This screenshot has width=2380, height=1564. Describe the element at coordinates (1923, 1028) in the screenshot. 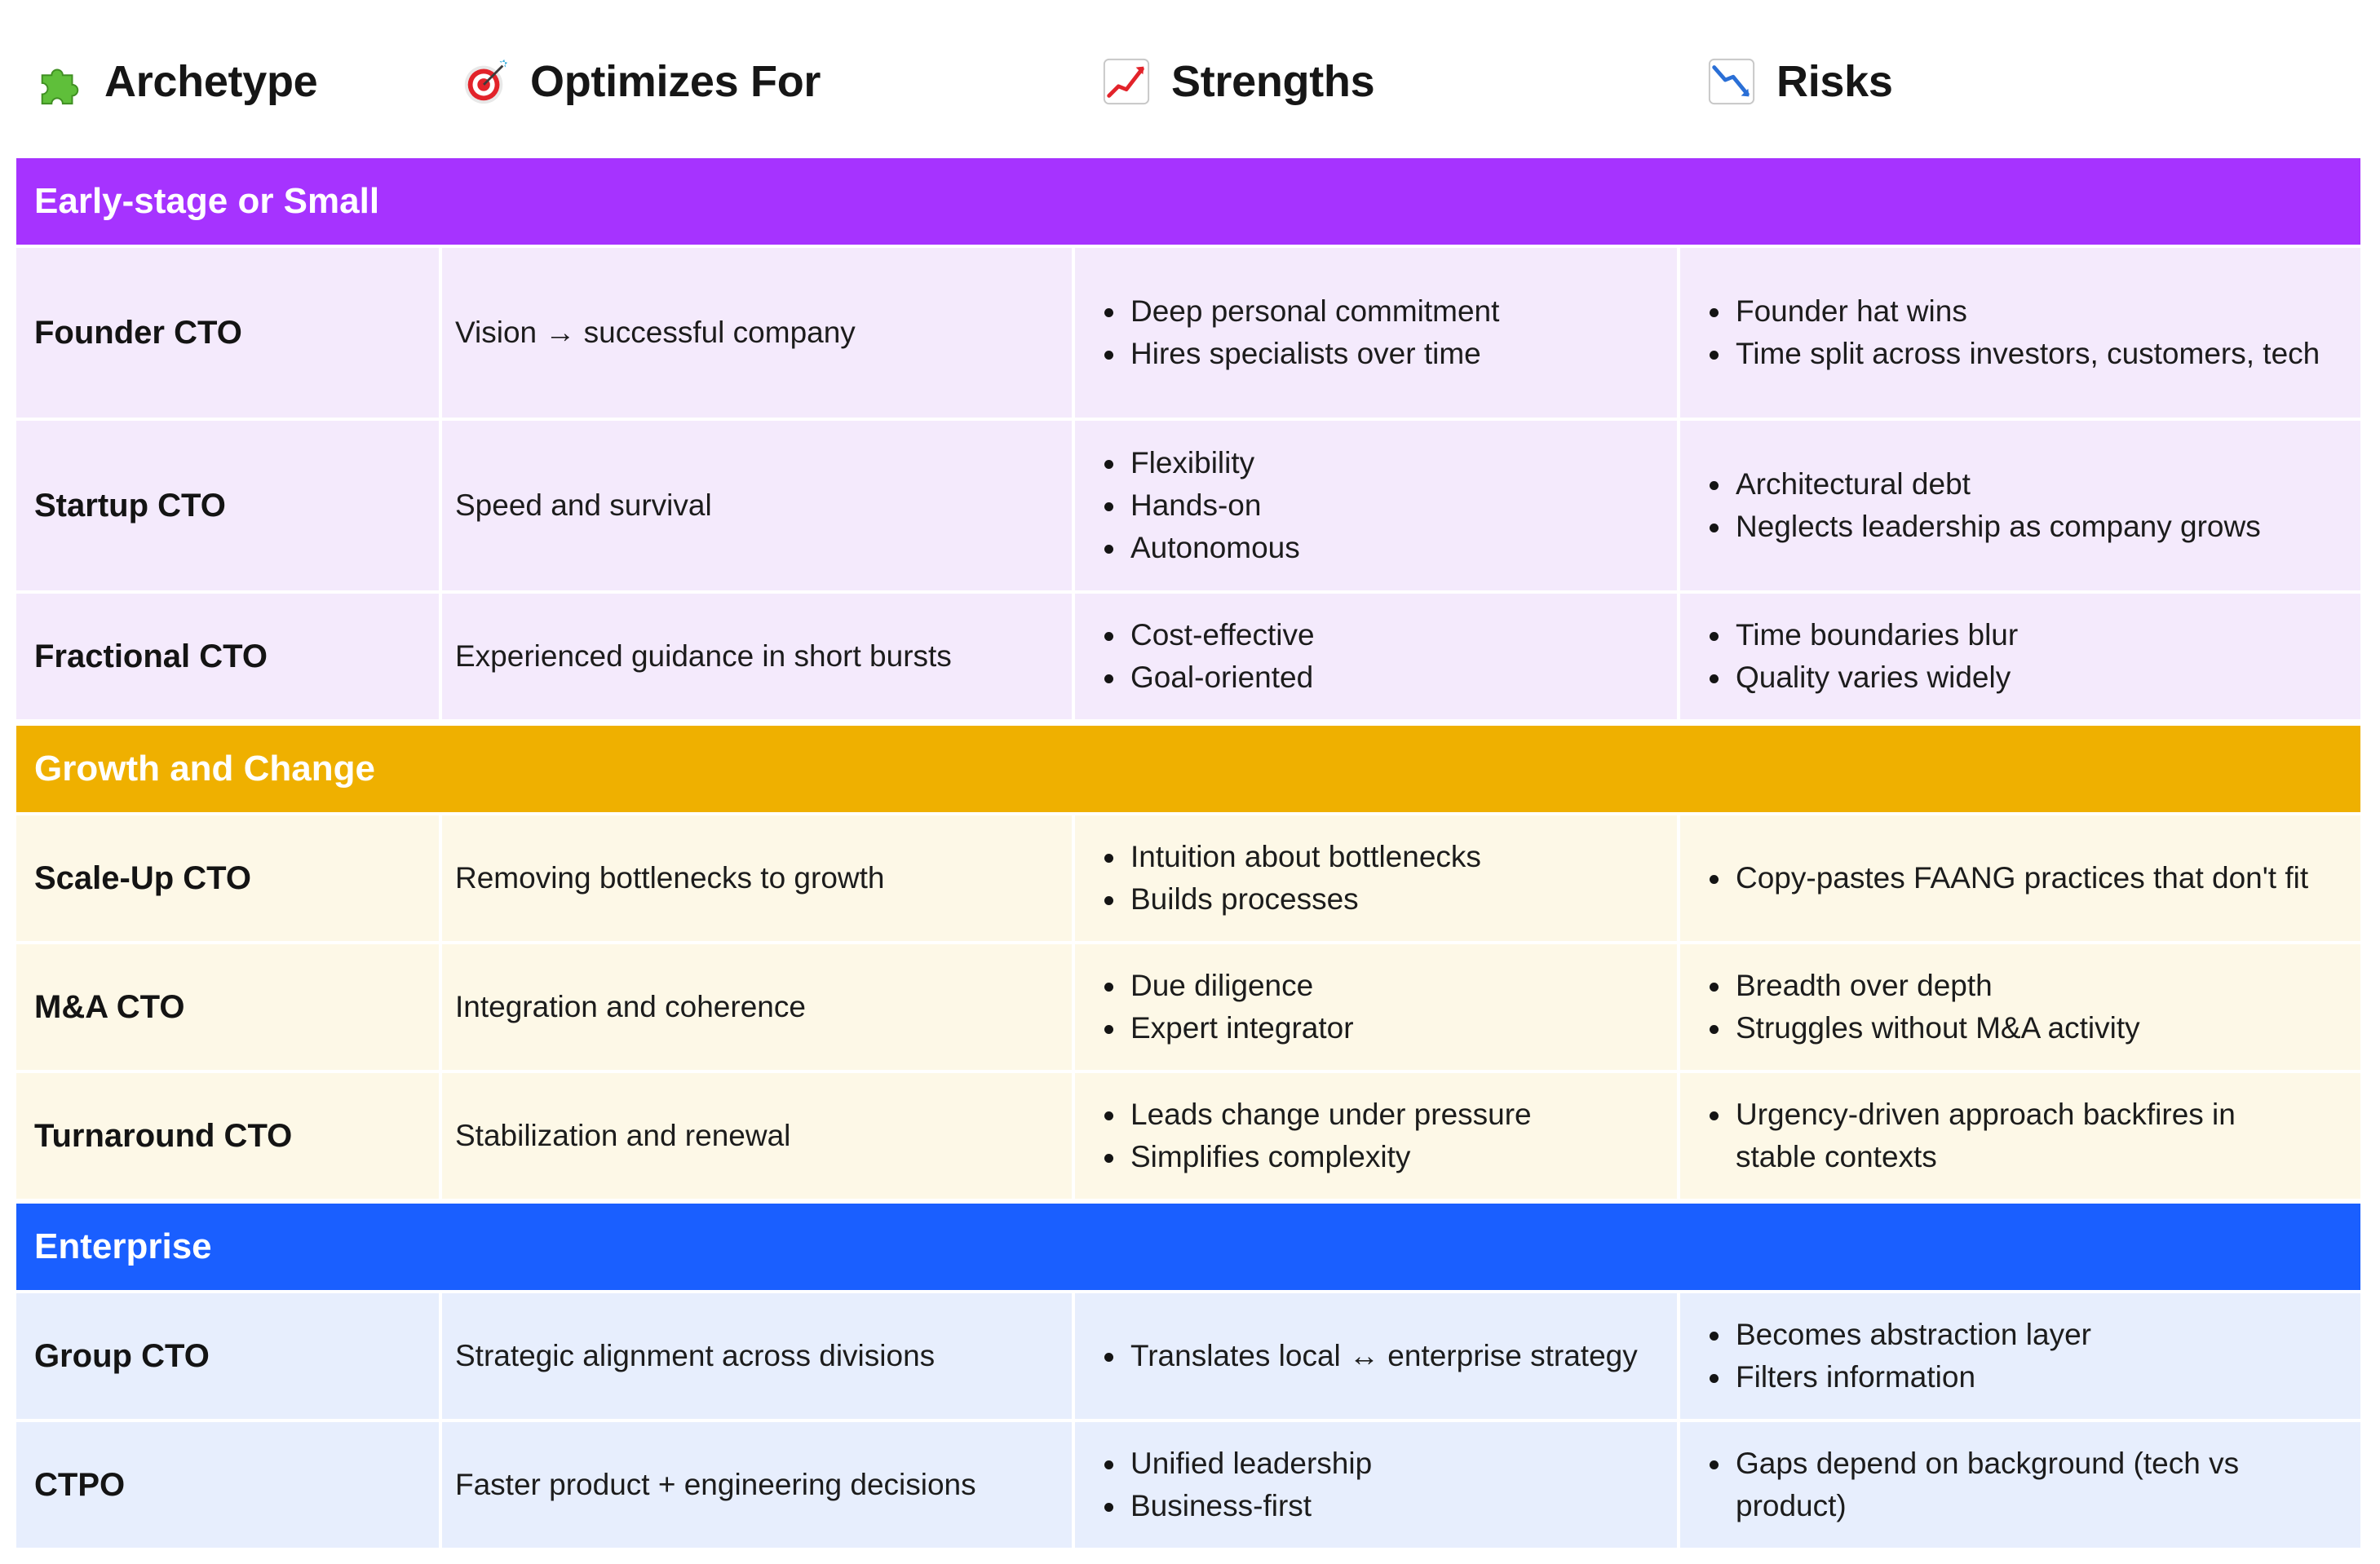

I see `list-item: Struggles without M&A activity` at that location.